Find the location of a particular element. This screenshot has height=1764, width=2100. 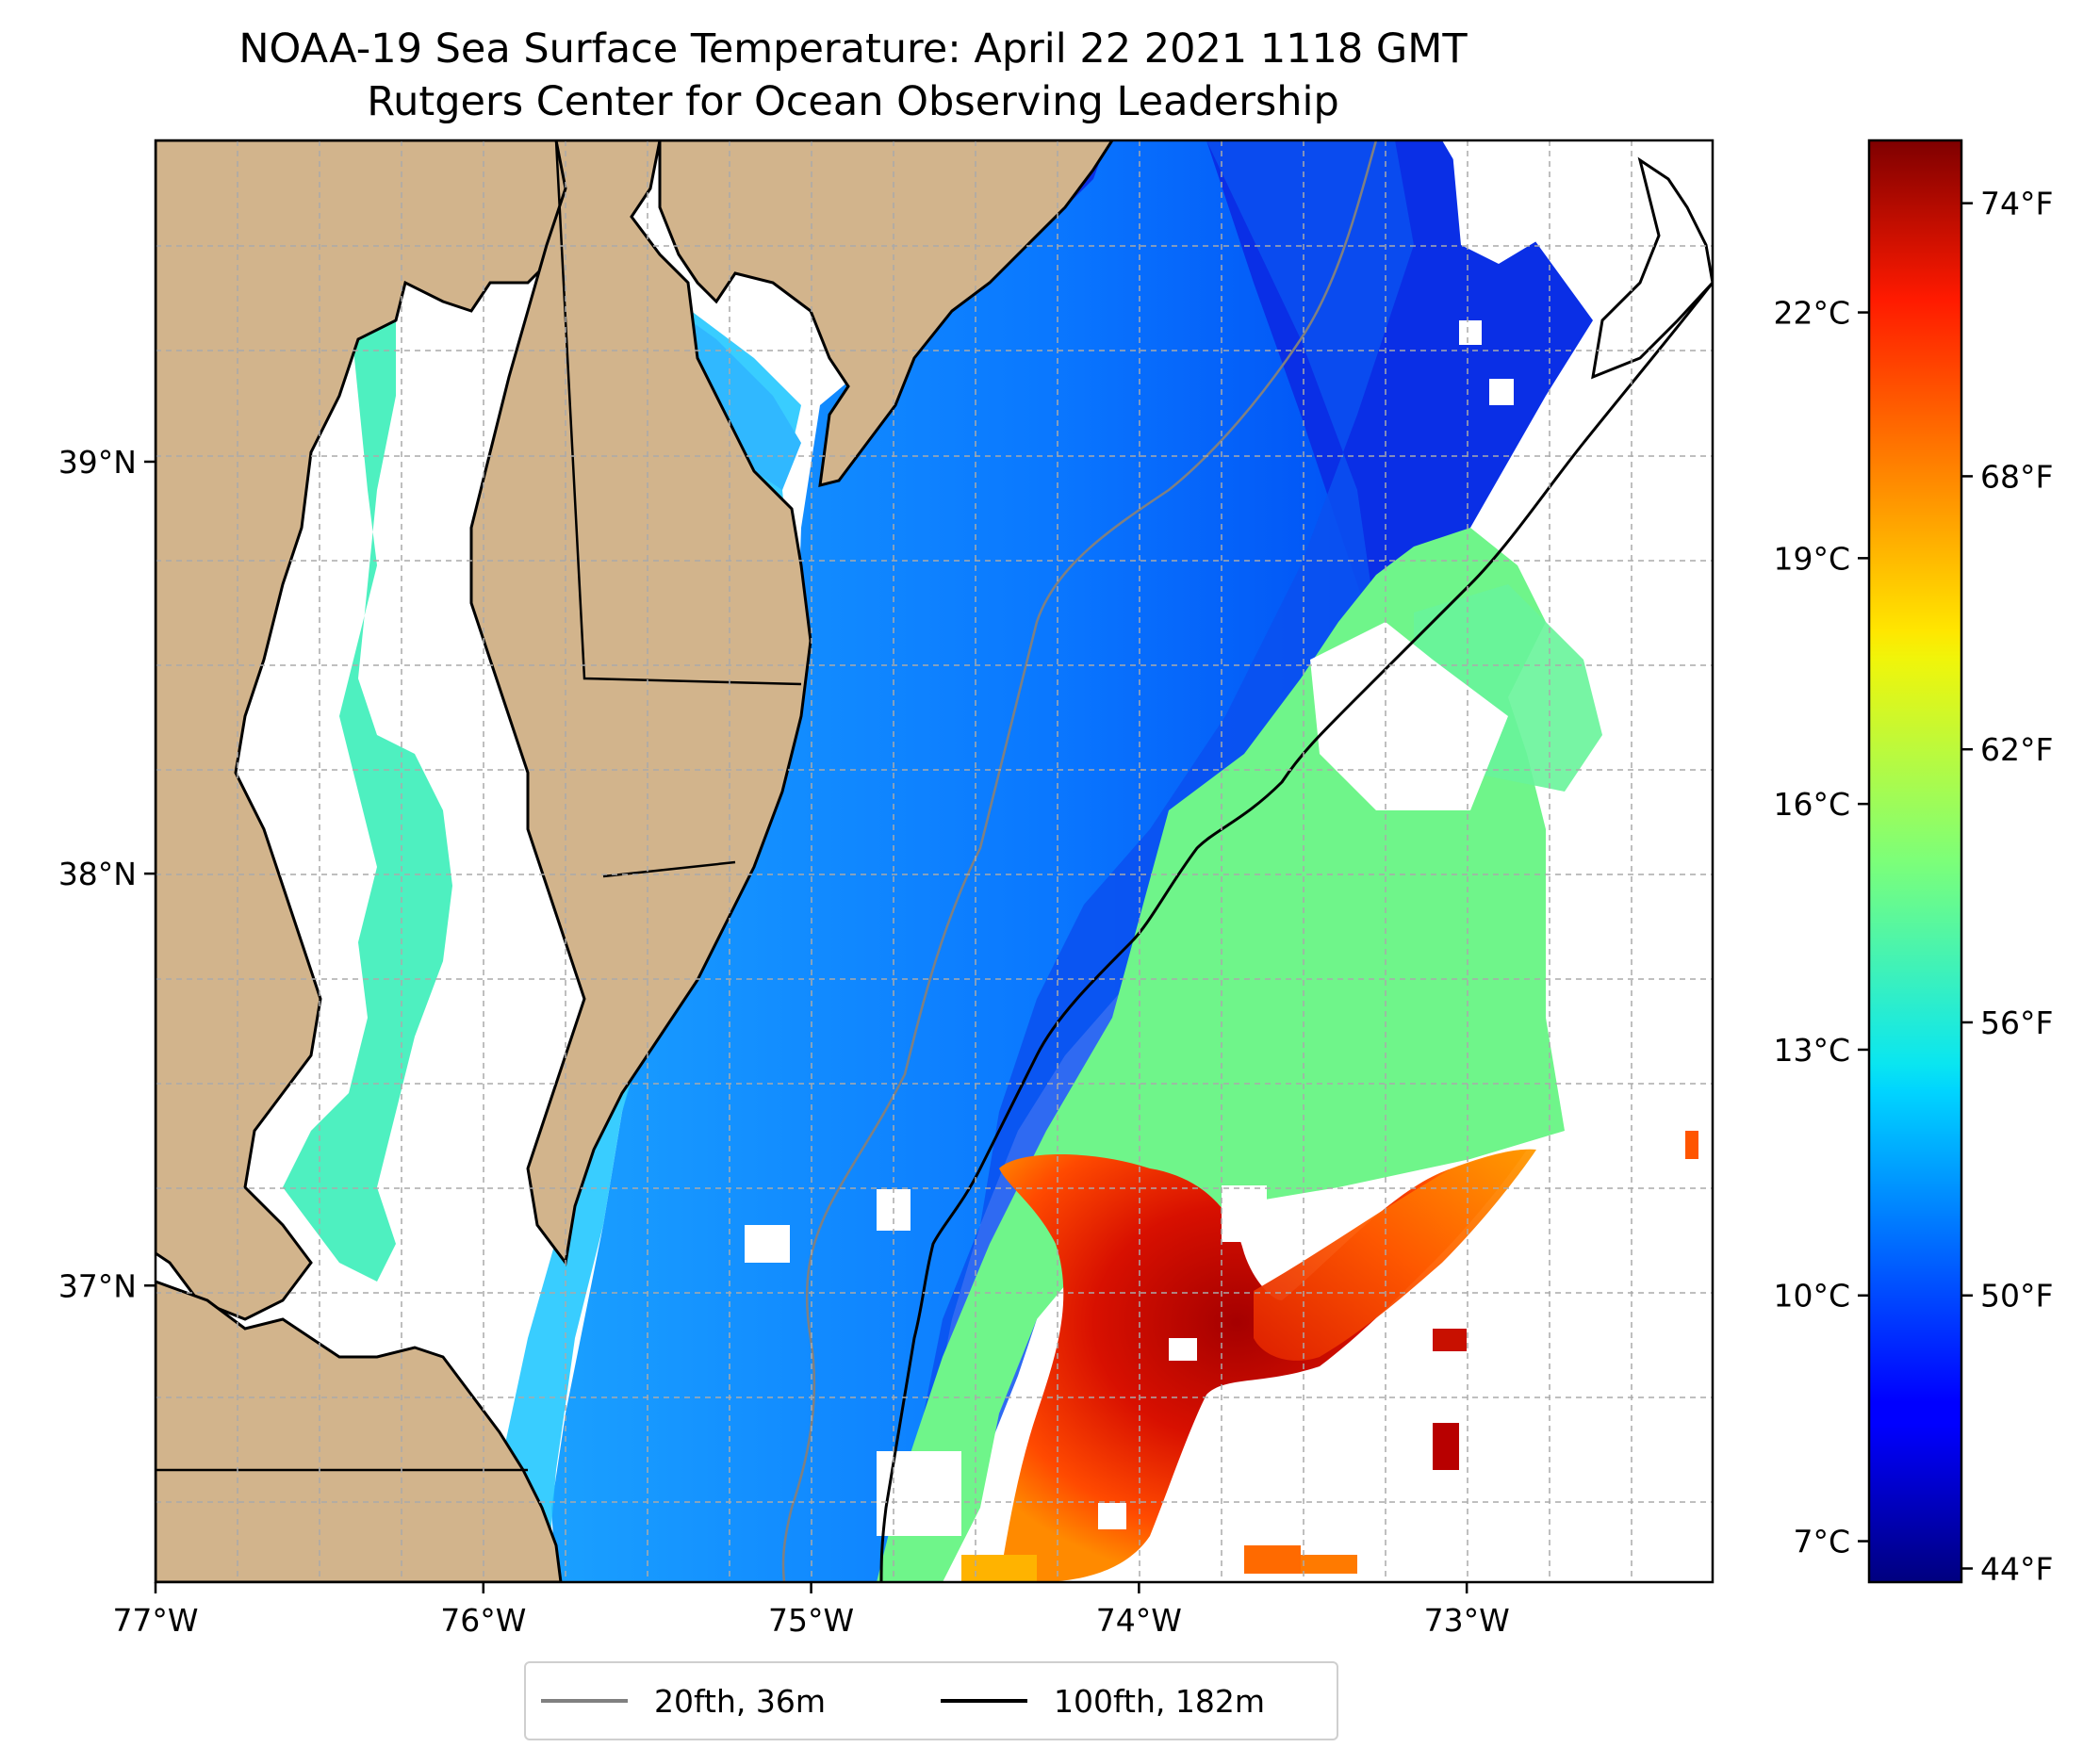

longitude-axis: 77°W 76°W 75°W 74°W 73°W is located at coordinates (811, 1611).